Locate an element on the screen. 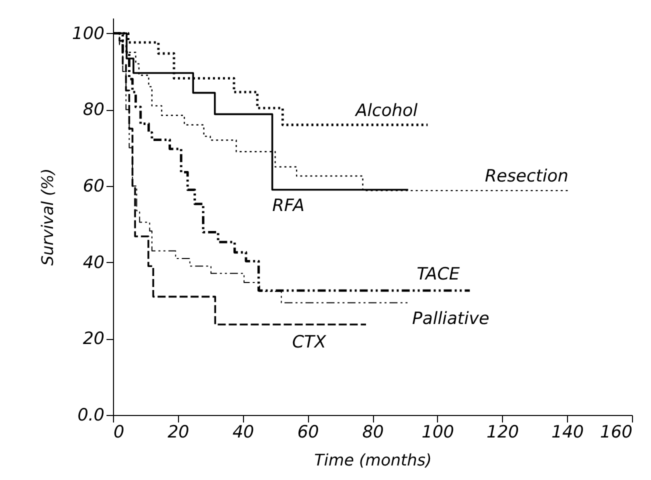 The height and width of the screenshot is (480, 651). y-axis-title: Survival (%) is located at coordinates (48, 217).